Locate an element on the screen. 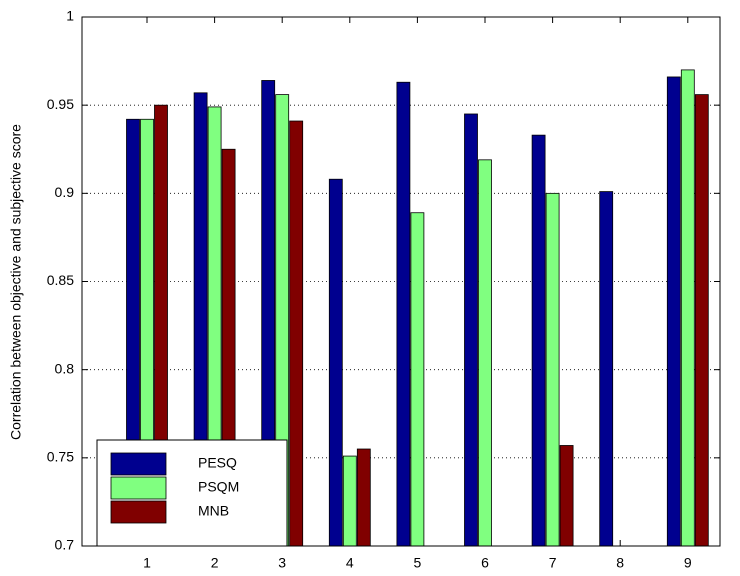  x-tick-label: 3 is located at coordinates (282, 563).